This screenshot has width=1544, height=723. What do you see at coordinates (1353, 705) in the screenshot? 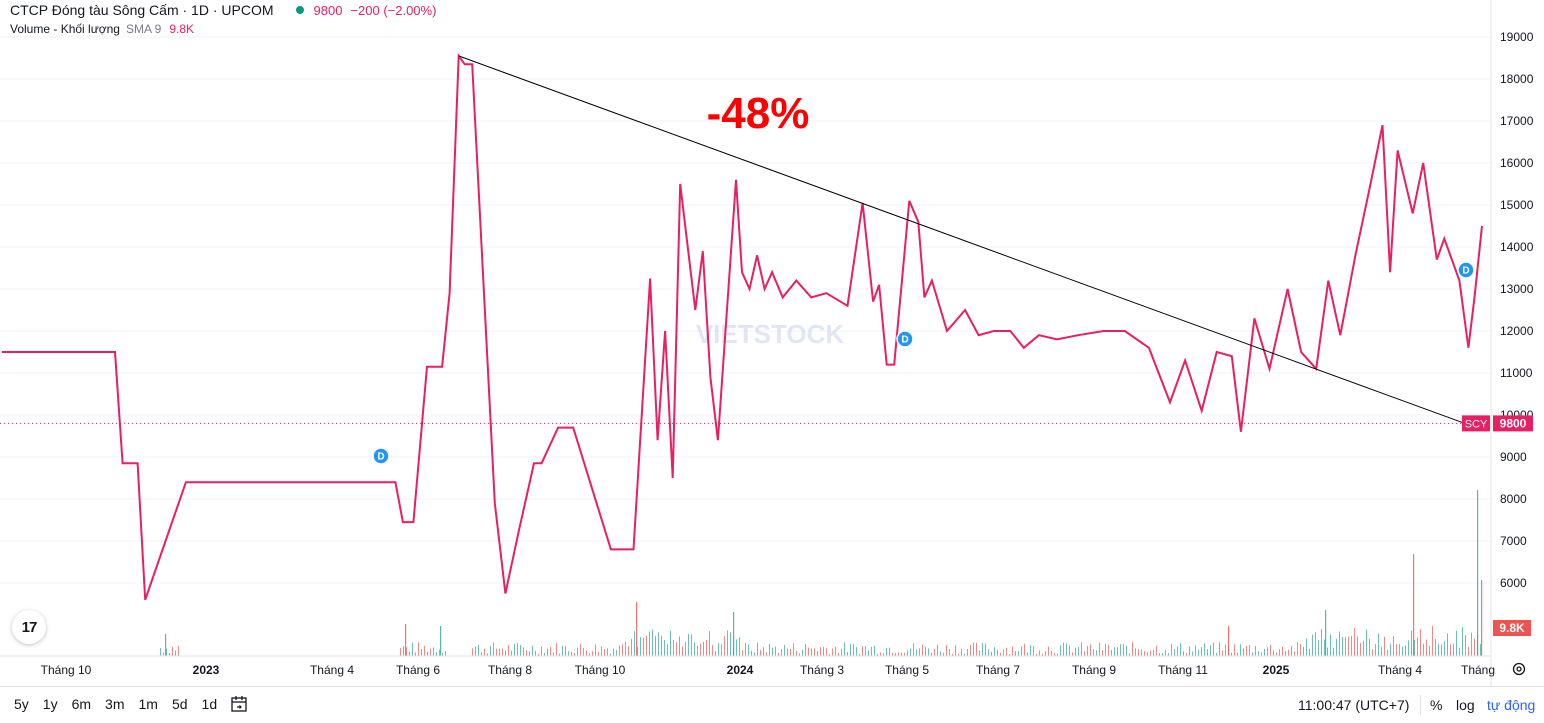
I see `clock-timezone: 11:00:47 (UTC+7)` at bounding box center [1353, 705].